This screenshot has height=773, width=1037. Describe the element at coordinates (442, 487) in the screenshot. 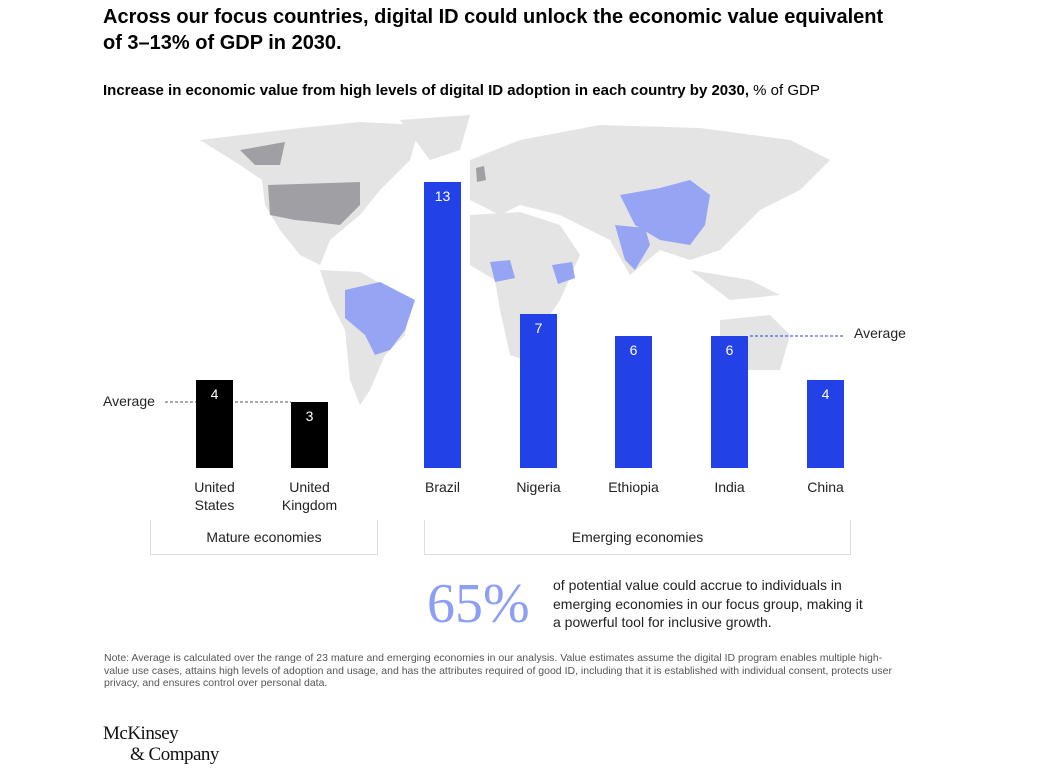

I see `category-label: Brazil` at that location.